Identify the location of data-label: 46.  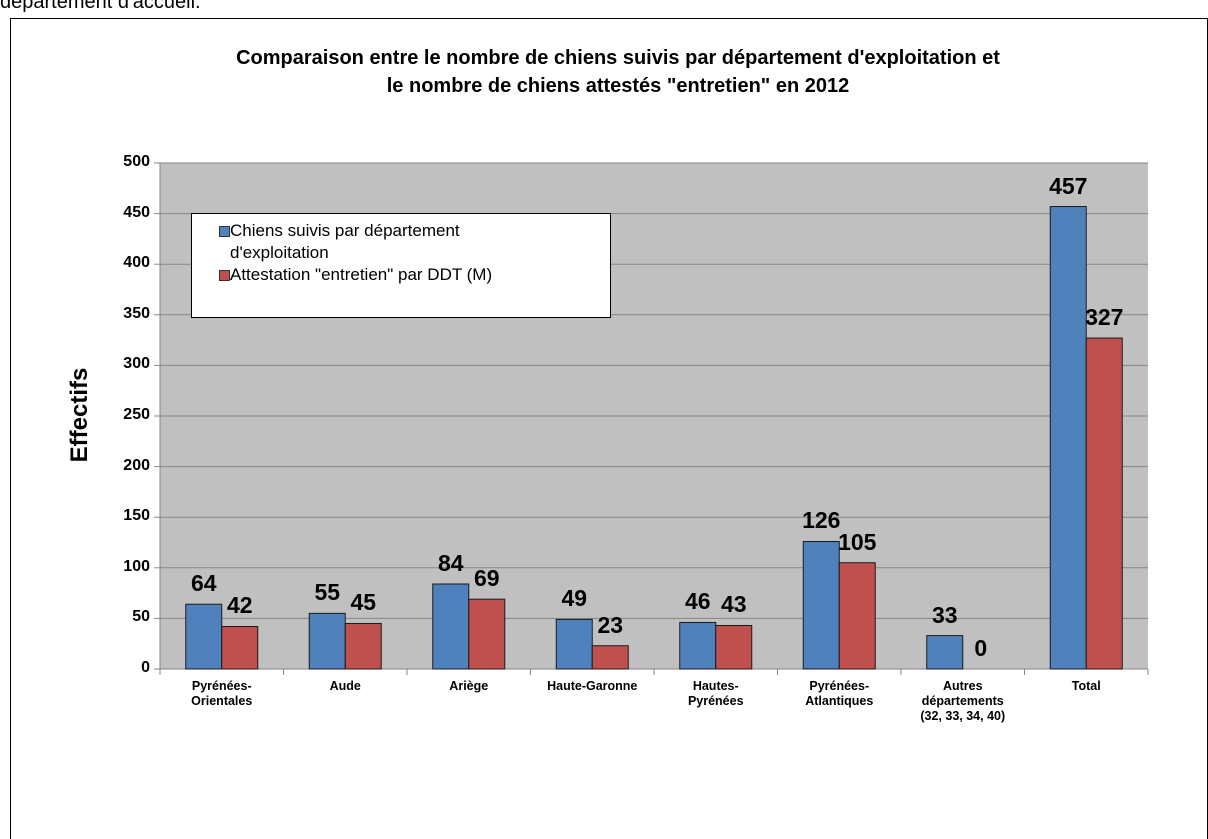
(697, 601).